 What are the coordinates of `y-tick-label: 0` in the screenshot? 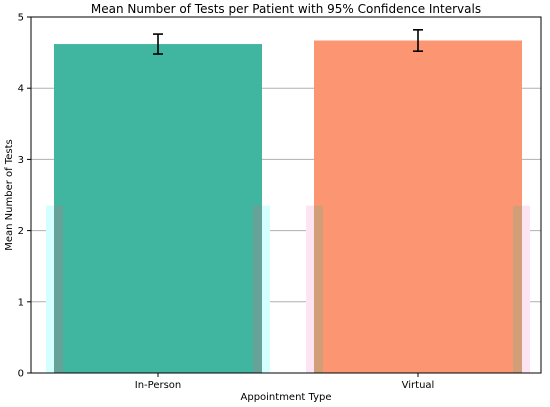 It's located at (21, 374).